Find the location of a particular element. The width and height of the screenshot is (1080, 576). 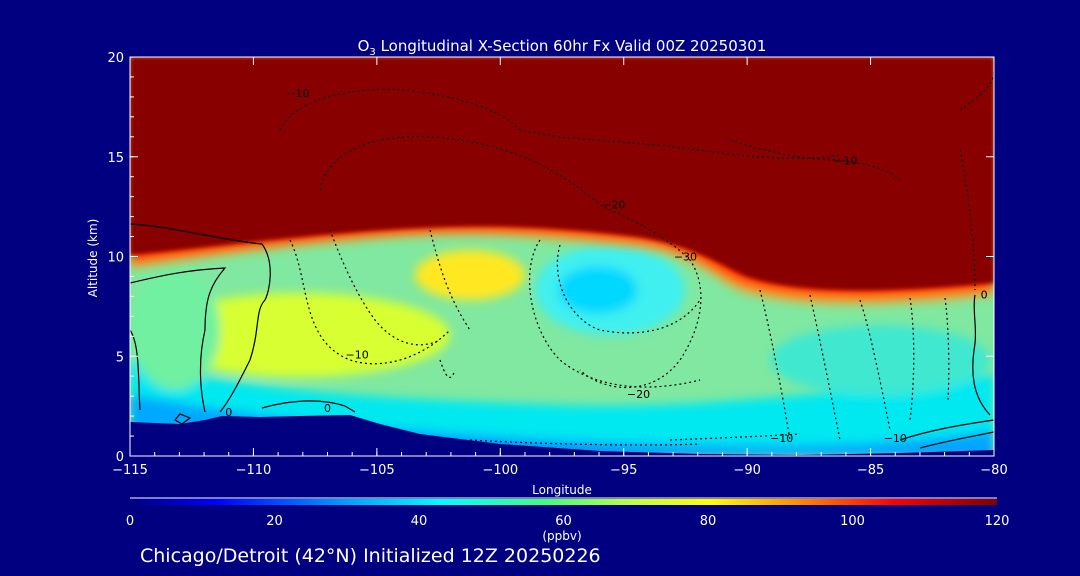

x-tick-label: −100 is located at coordinates (500, 470).